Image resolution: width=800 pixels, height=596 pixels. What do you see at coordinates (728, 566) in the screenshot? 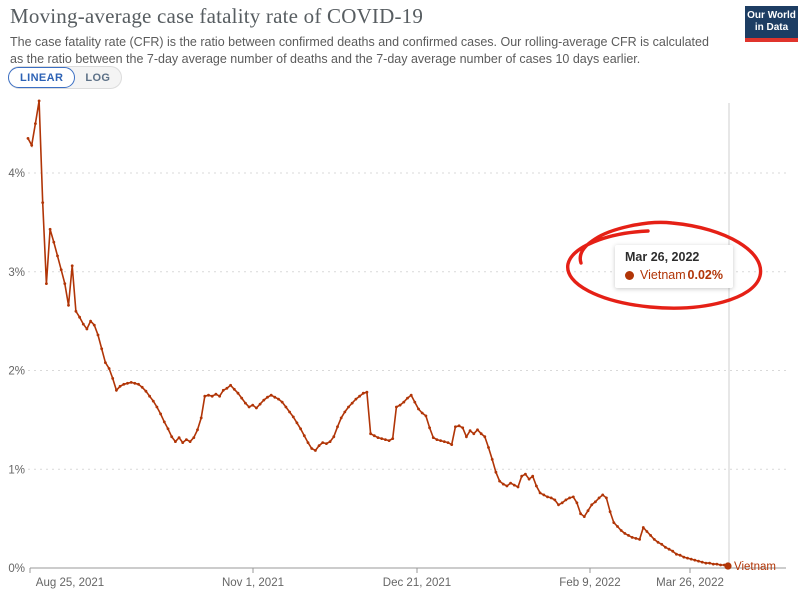
I see `series-end-dot` at bounding box center [728, 566].